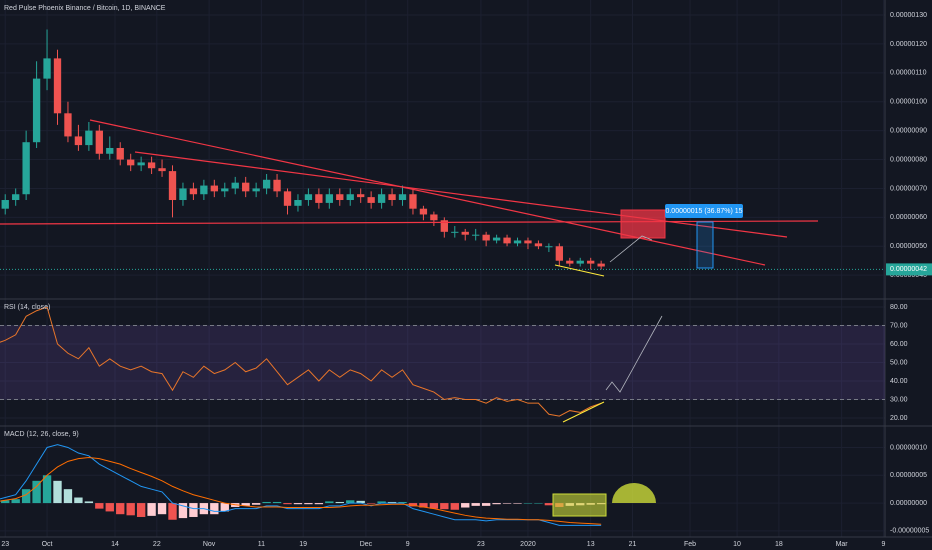 This screenshot has width=932, height=550. Describe the element at coordinates (779, 544) in the screenshot. I see `x-tick-label: 18` at that location.